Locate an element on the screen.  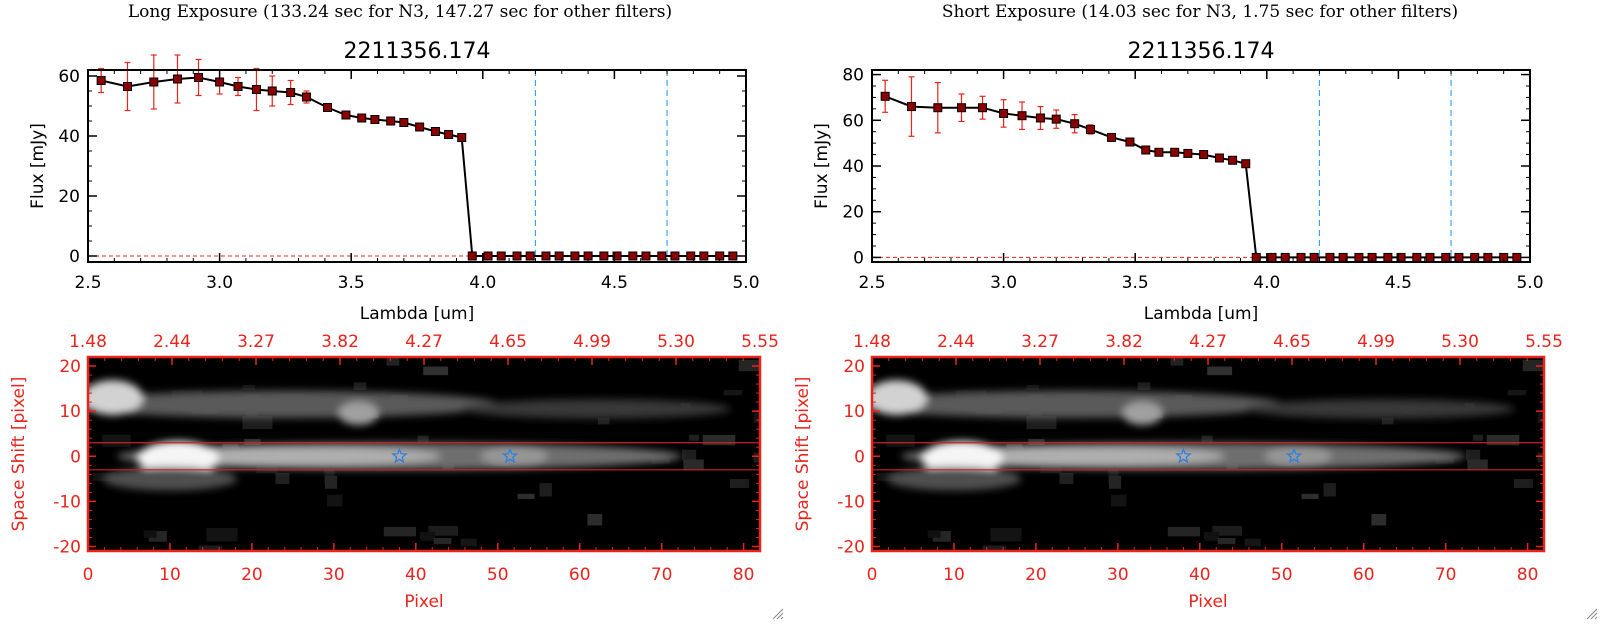
x-tick-label: 5.0 is located at coordinates (1529, 283).